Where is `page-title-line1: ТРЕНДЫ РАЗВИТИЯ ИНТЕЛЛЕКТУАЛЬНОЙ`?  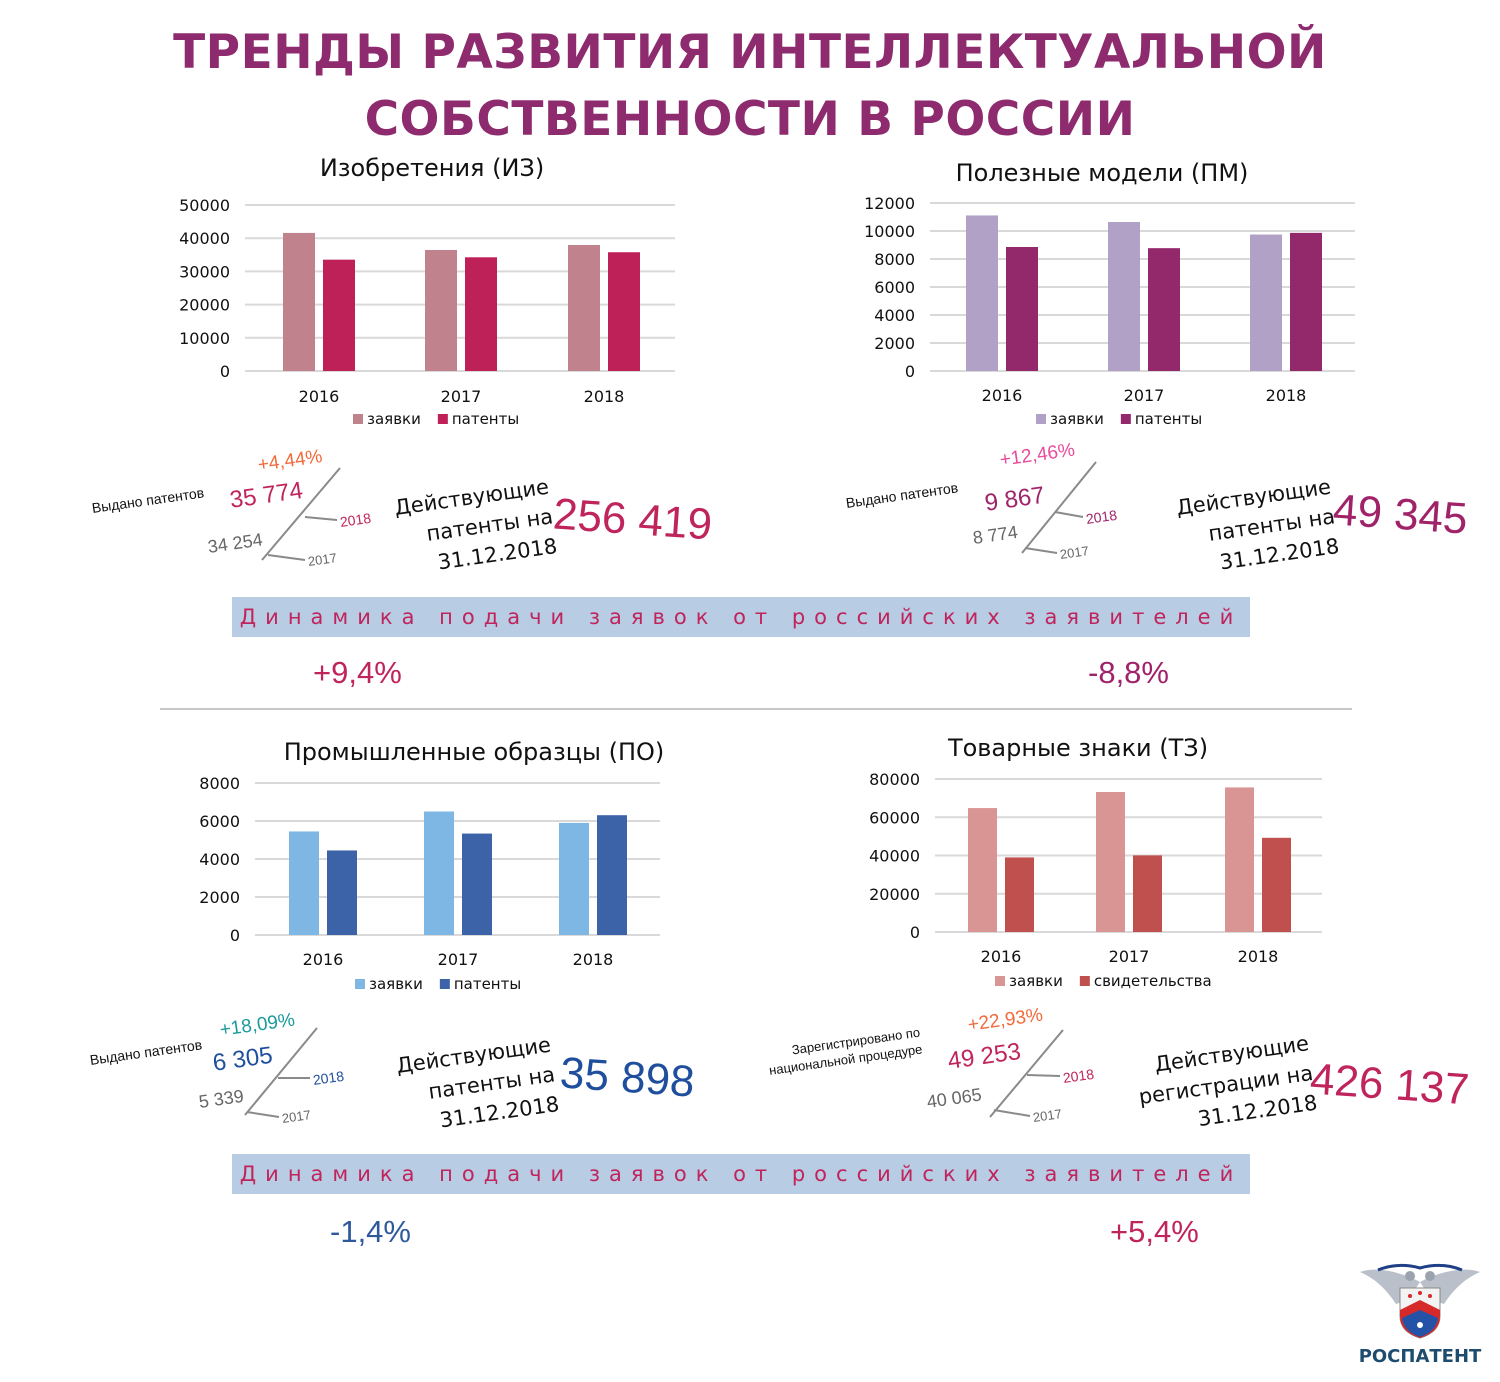 page-title-line1: ТРЕНДЫ РАЗВИТИЯ ИНТЕЛЛЕКТУАЛЬНОЙ is located at coordinates (750, 52).